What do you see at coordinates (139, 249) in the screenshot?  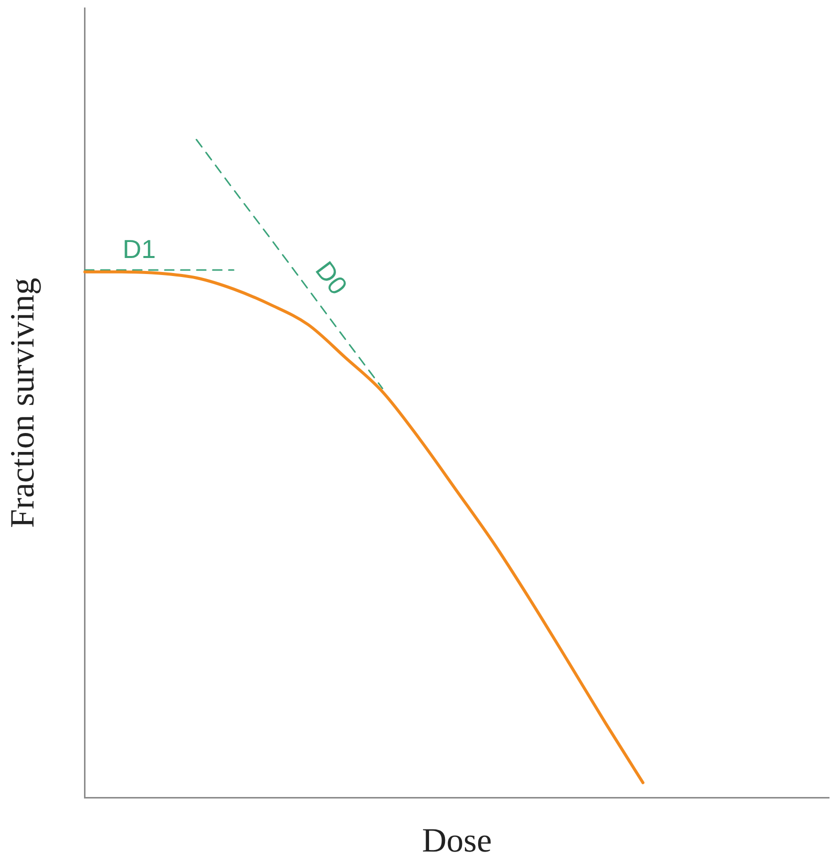 I see `series-label: D1` at bounding box center [139, 249].